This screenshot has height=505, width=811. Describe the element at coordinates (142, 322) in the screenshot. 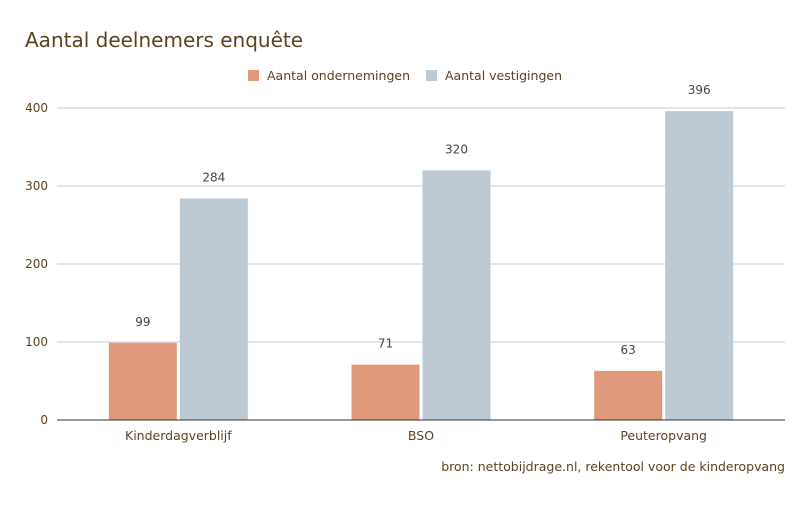

I see `data-label: 99` at that location.